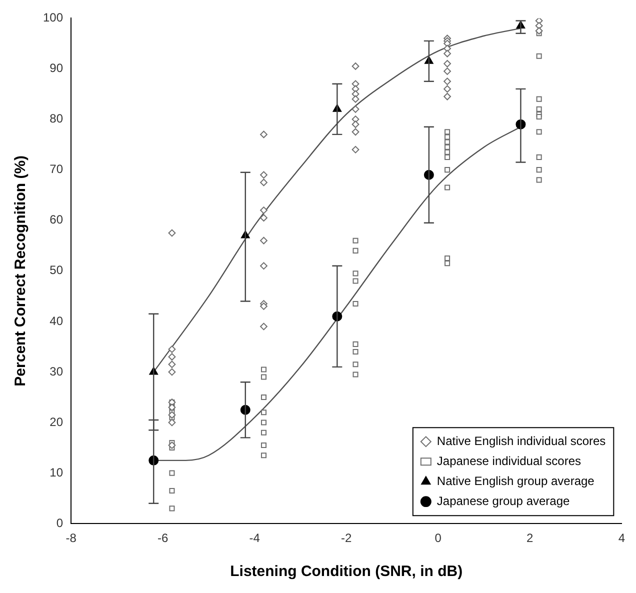 Image resolution: width=636 pixels, height=593 pixels. I want to click on y-tick-label: 70, so click(57, 169).